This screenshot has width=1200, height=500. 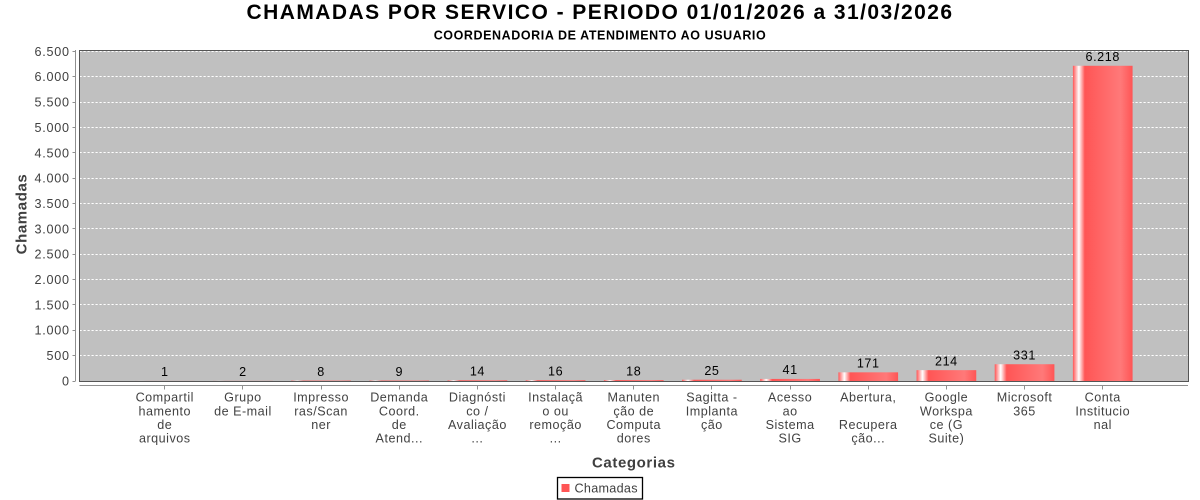 I want to click on svg-text: 41, so click(x=789, y=370).